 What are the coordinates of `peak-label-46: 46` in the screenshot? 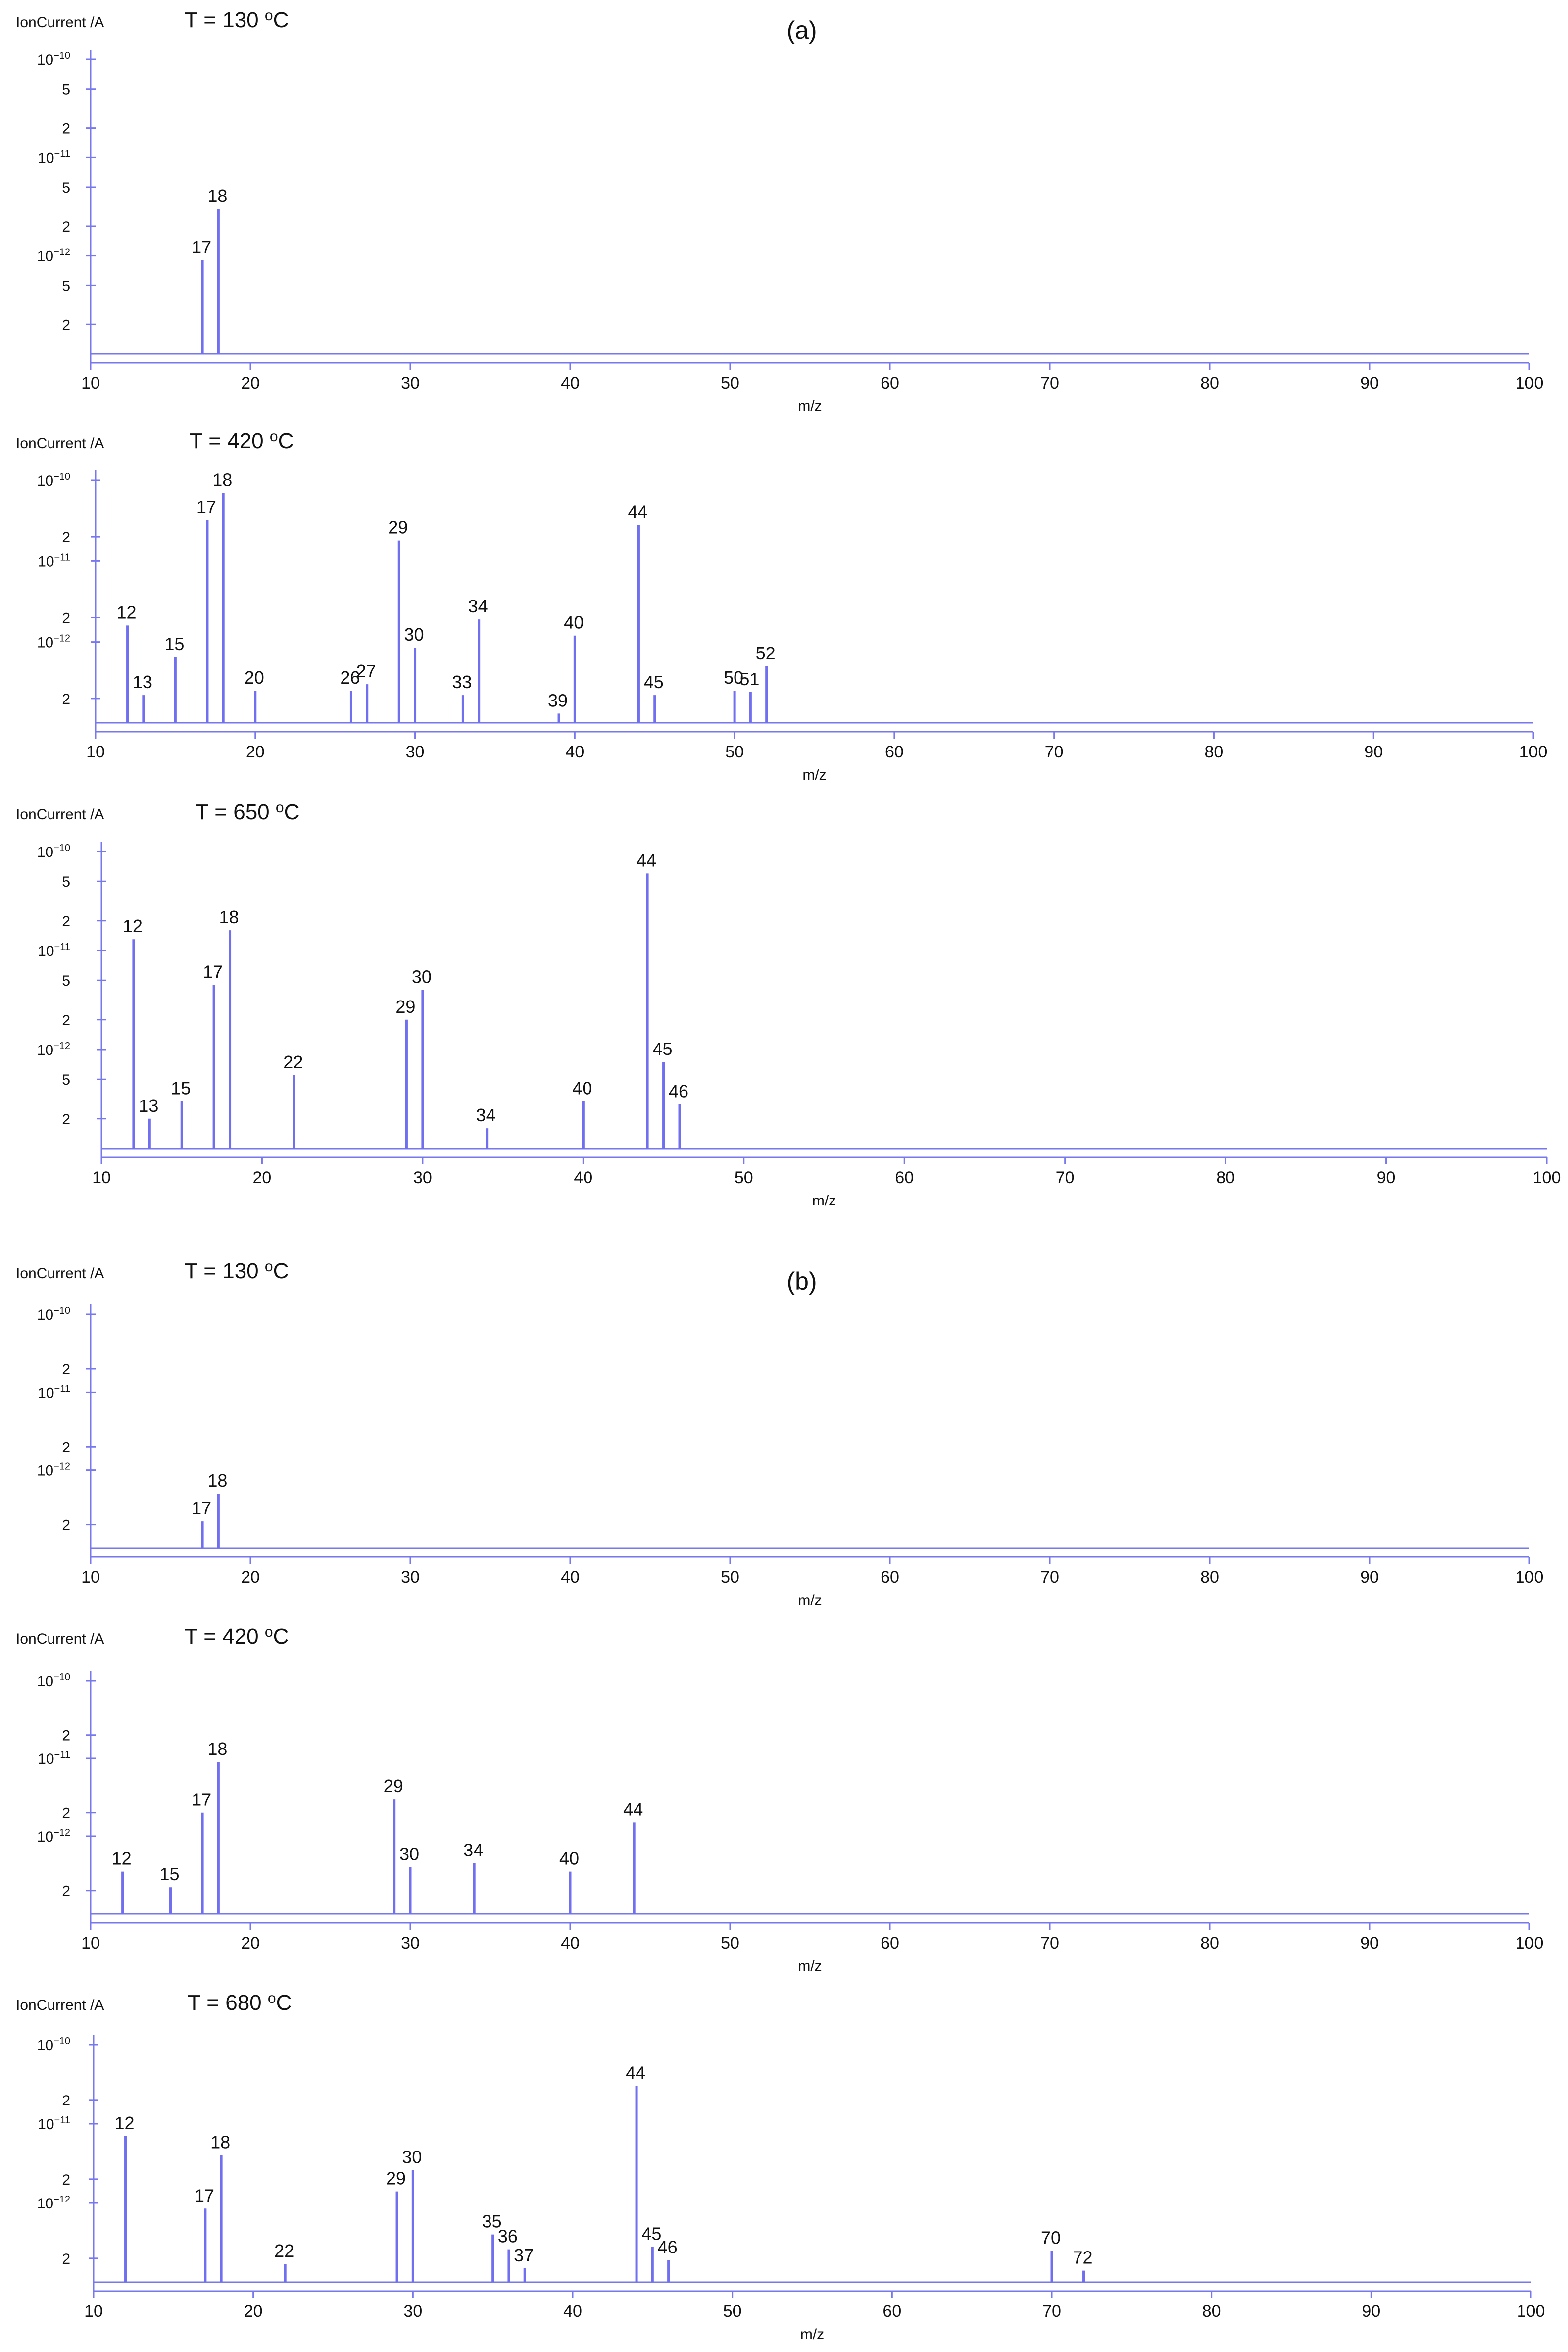 It's located at (668, 2247).